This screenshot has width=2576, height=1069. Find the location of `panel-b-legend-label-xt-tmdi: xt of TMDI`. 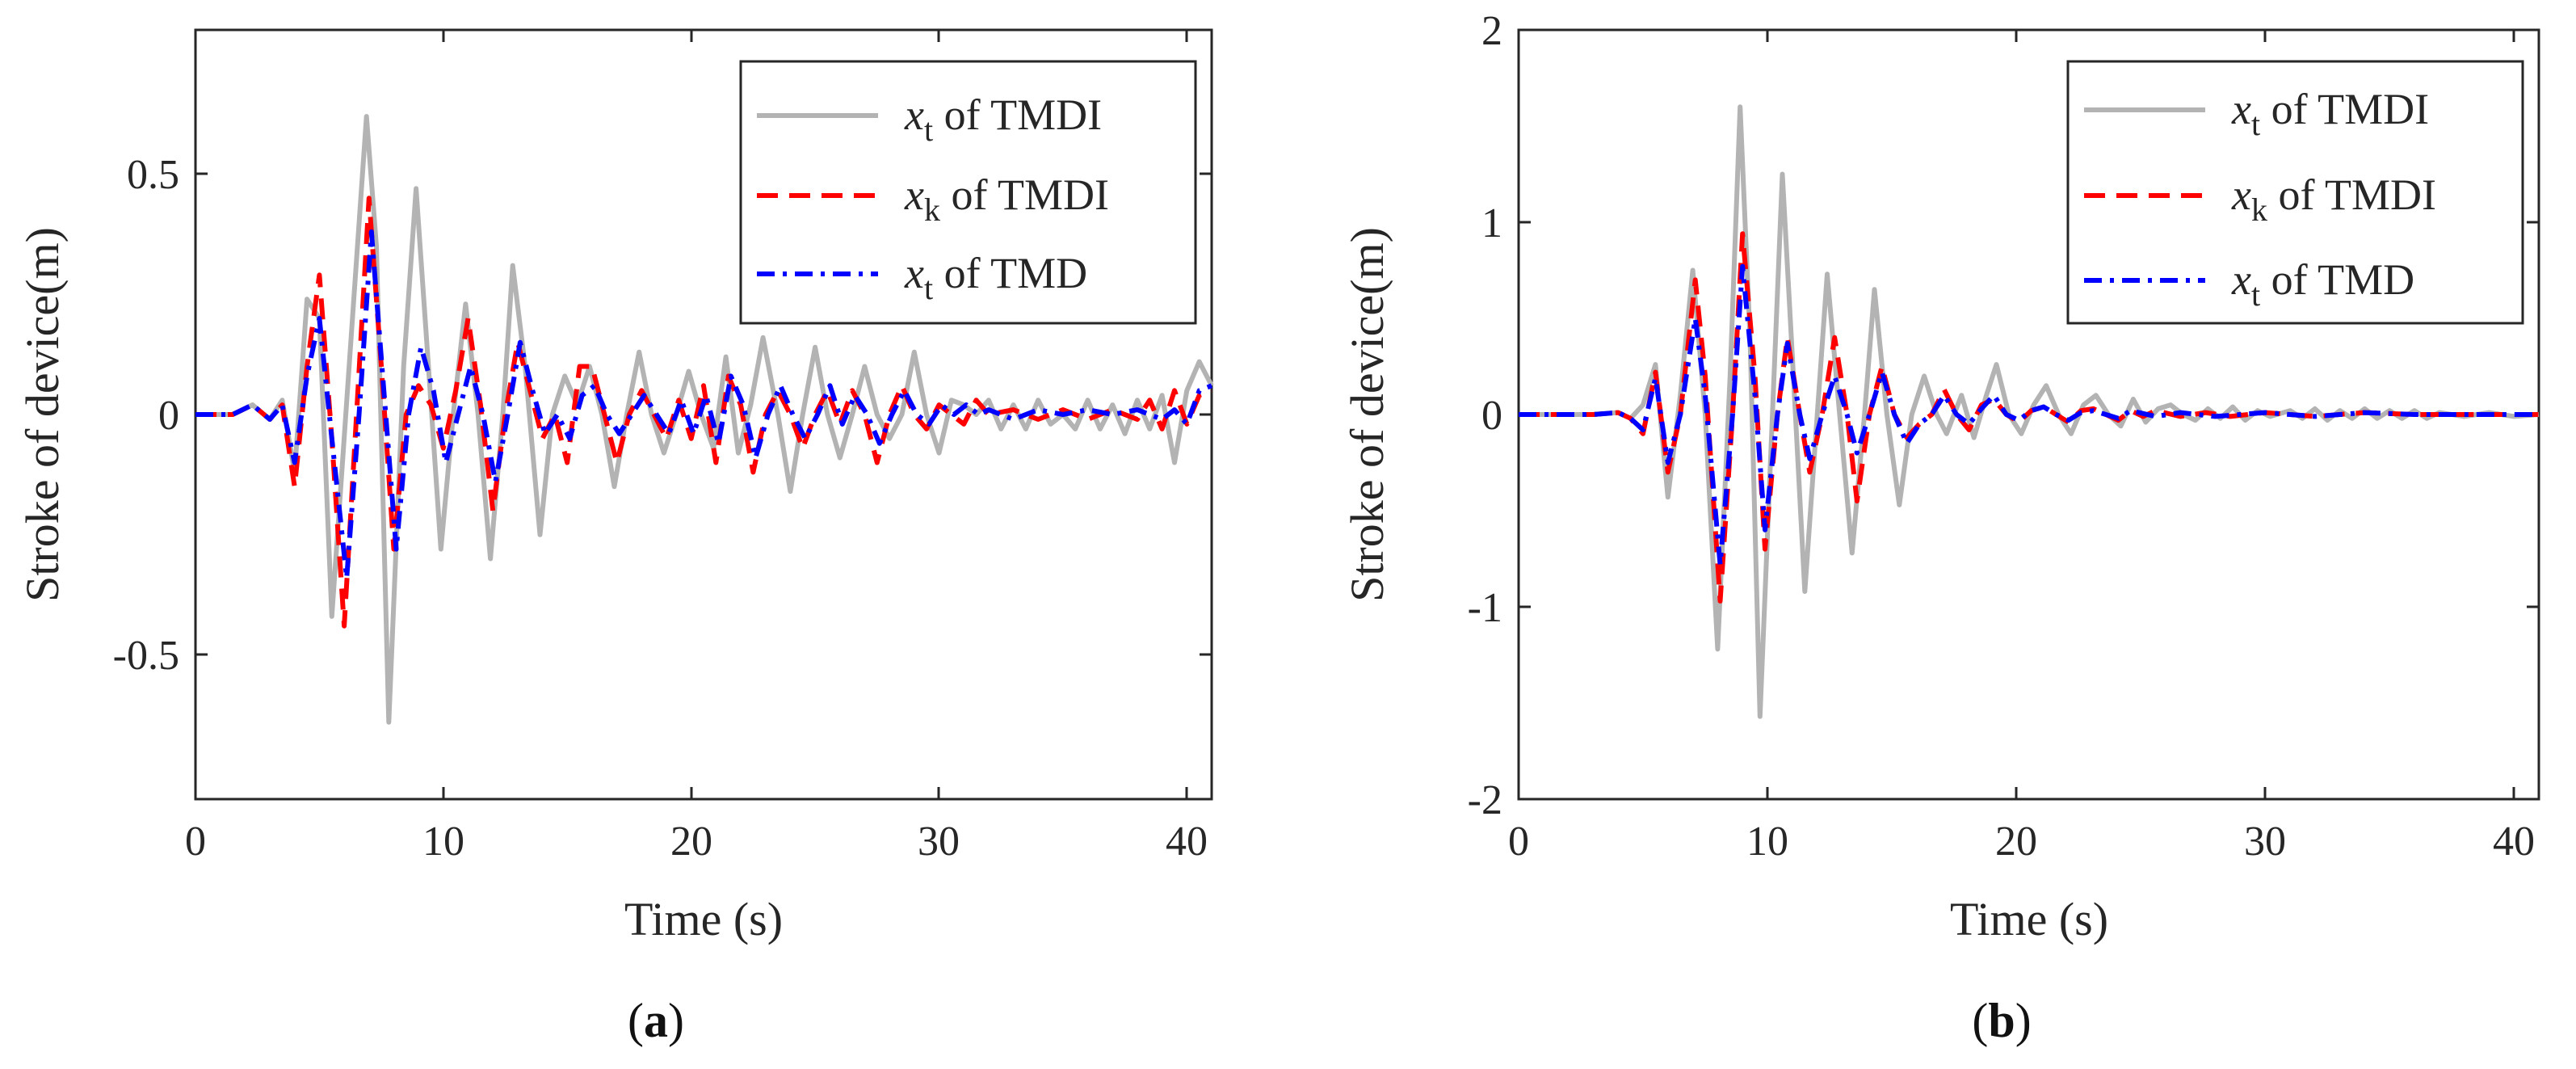

panel-b-legend-label-xt-tmdi: xt of TMDI is located at coordinates (2330, 113).